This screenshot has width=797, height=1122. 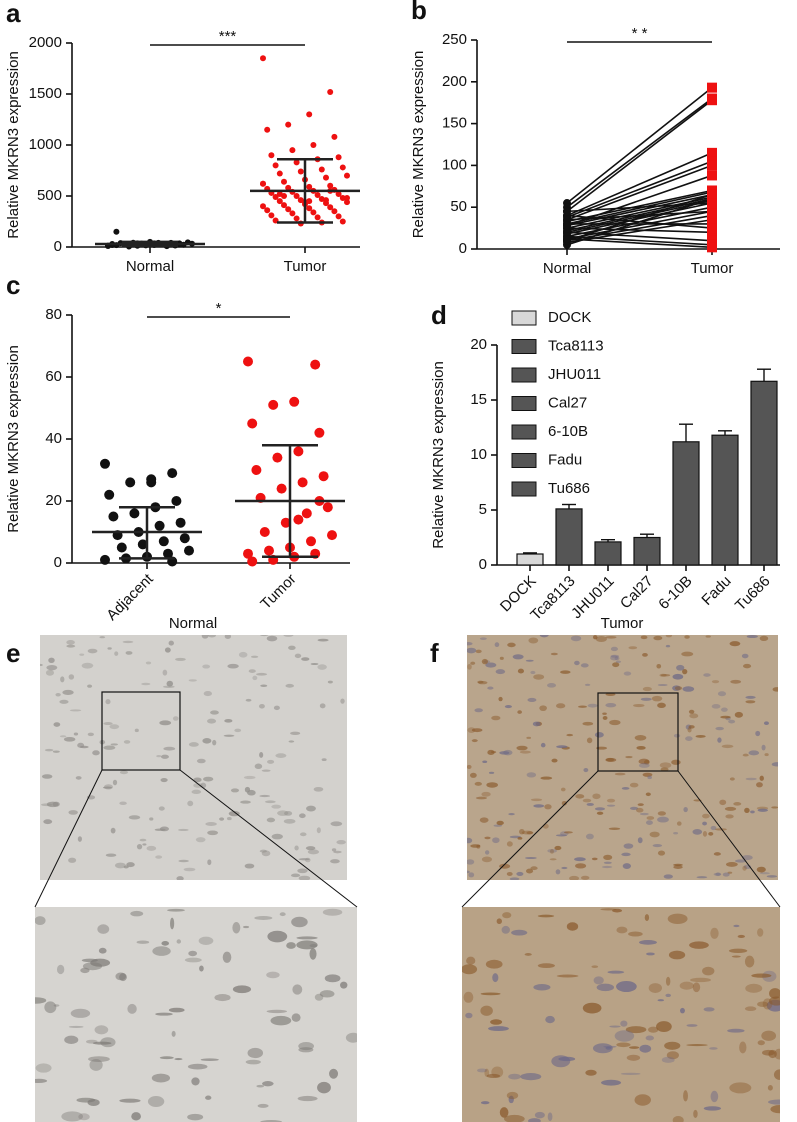 What do you see at coordinates (569, 488) in the screenshot?
I see `legend-label: Tu686` at bounding box center [569, 488].